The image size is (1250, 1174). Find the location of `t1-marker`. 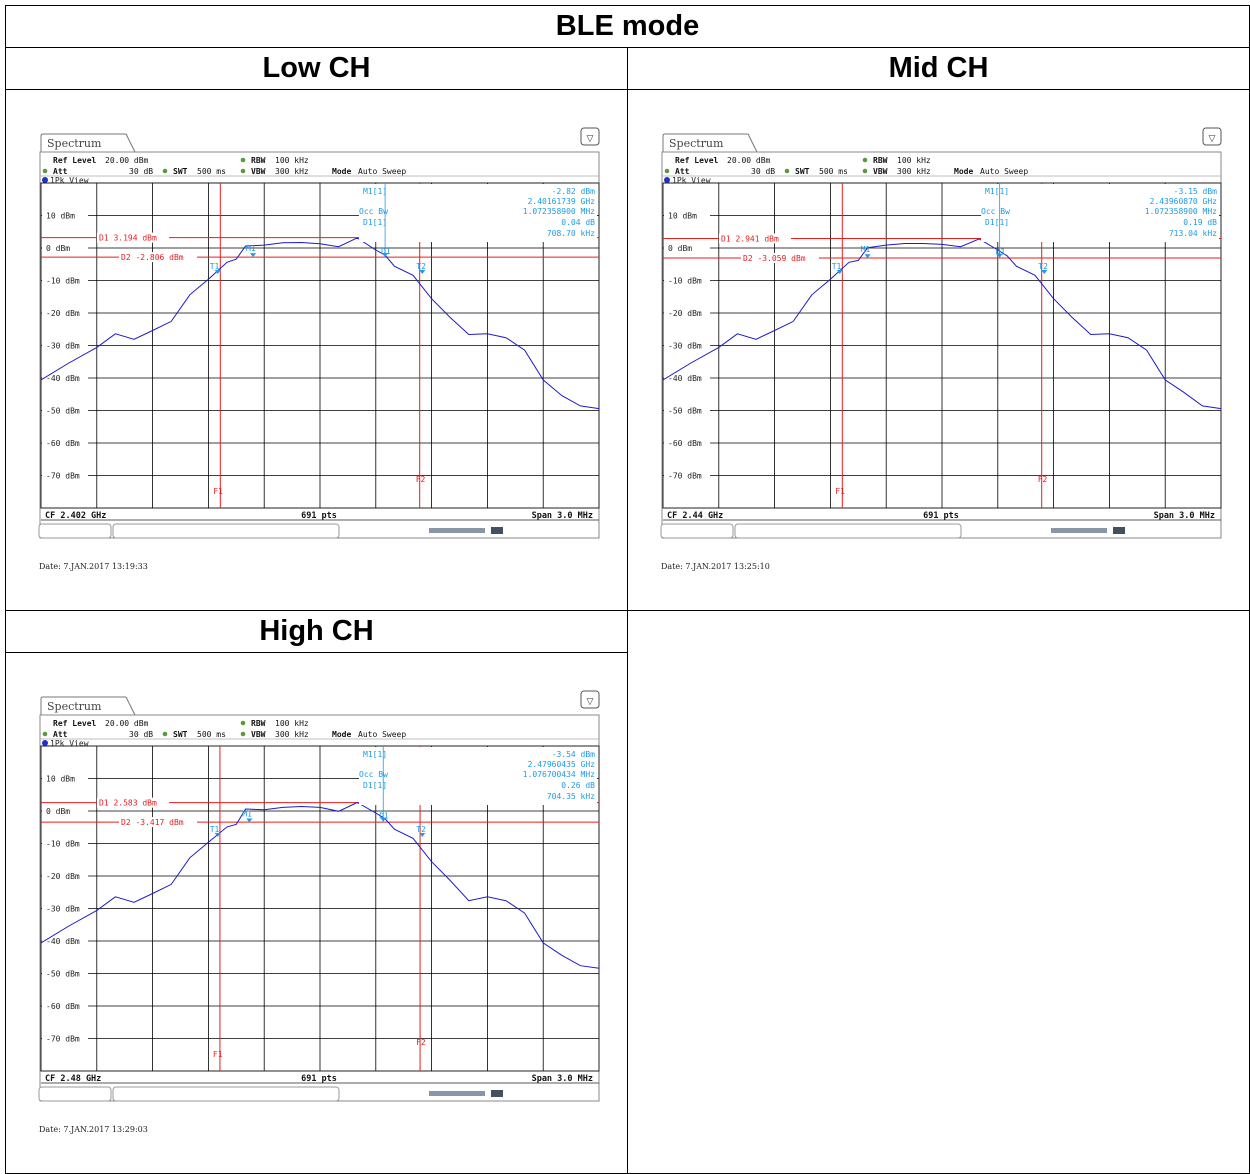

t1-marker is located at coordinates (217, 835).